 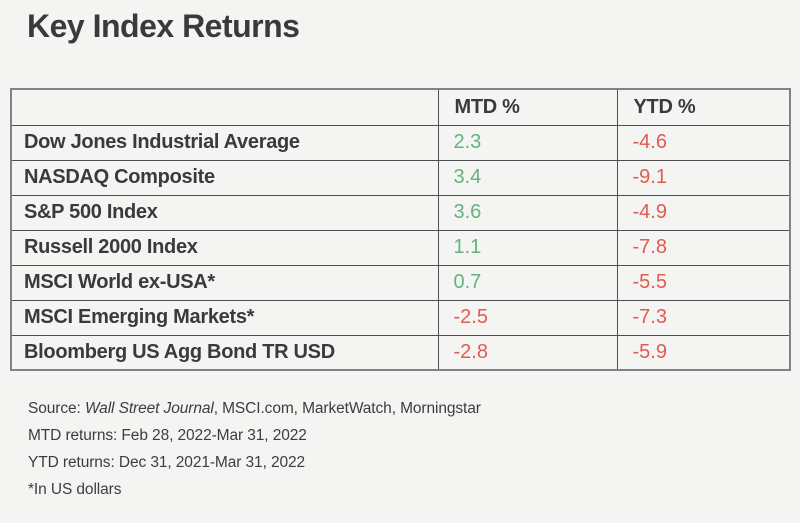 I want to click on ytd-value-cell: -4.6, so click(x=703, y=142).